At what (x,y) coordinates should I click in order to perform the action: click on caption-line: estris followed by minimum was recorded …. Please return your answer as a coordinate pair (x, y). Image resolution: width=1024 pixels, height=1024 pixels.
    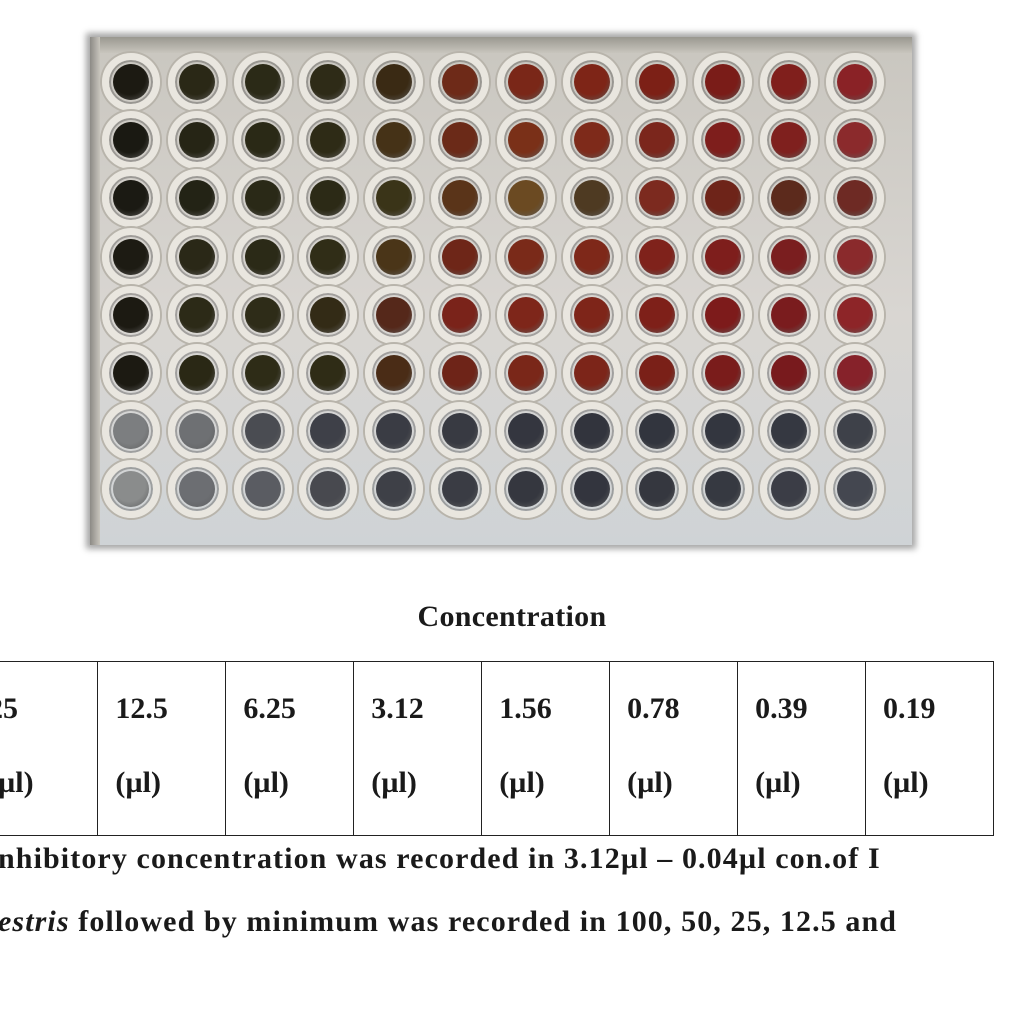
    Looking at the image, I should click on (448, 922).